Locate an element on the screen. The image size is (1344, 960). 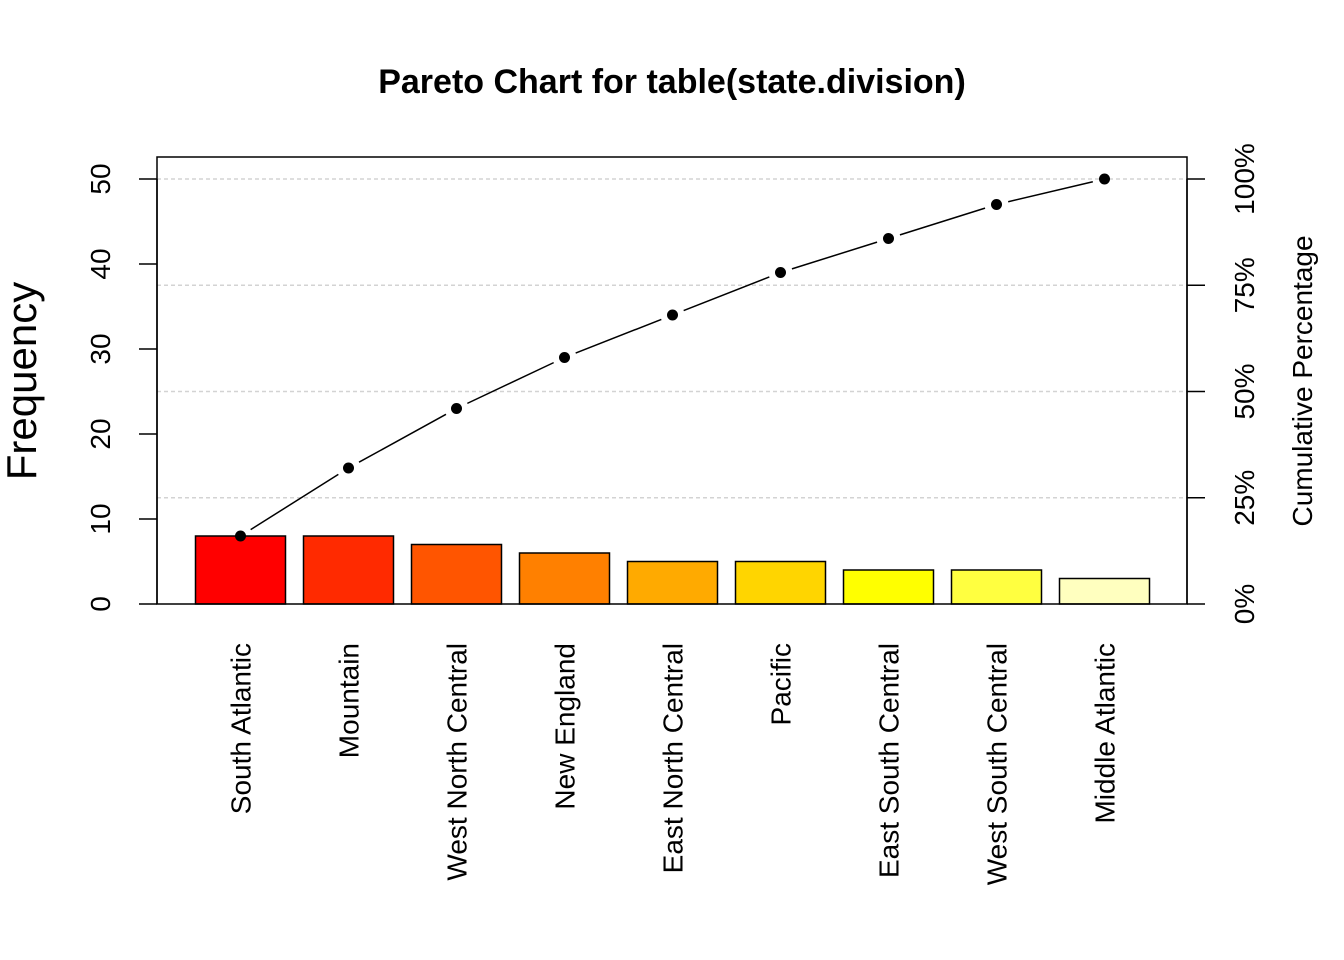
y-right-tick-label: 75% is located at coordinates (1244, 285).